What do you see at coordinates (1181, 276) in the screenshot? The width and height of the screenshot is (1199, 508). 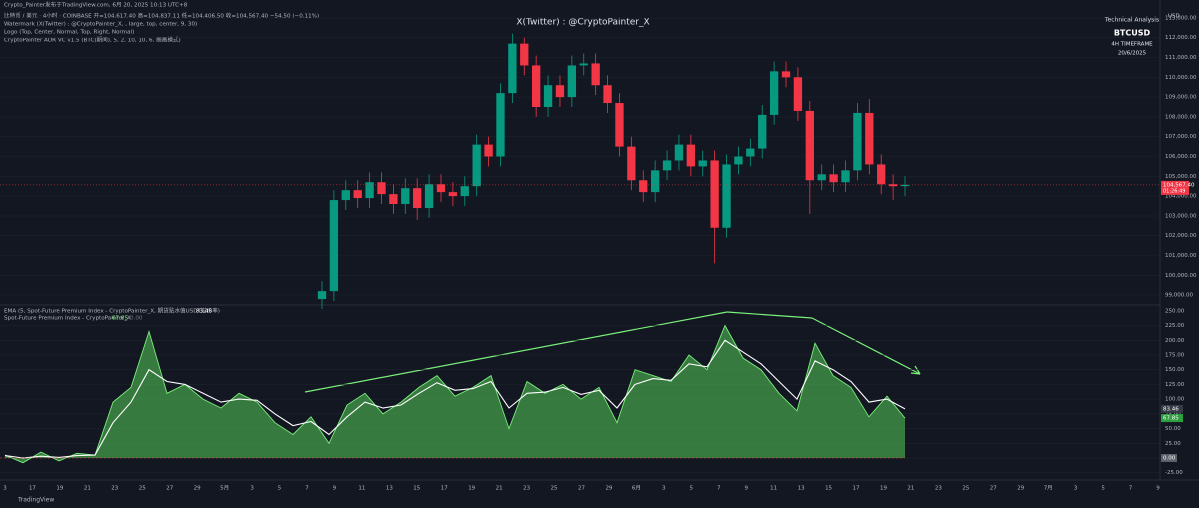 I see `y-tick-label: 100,000.00` at bounding box center [1181, 276].